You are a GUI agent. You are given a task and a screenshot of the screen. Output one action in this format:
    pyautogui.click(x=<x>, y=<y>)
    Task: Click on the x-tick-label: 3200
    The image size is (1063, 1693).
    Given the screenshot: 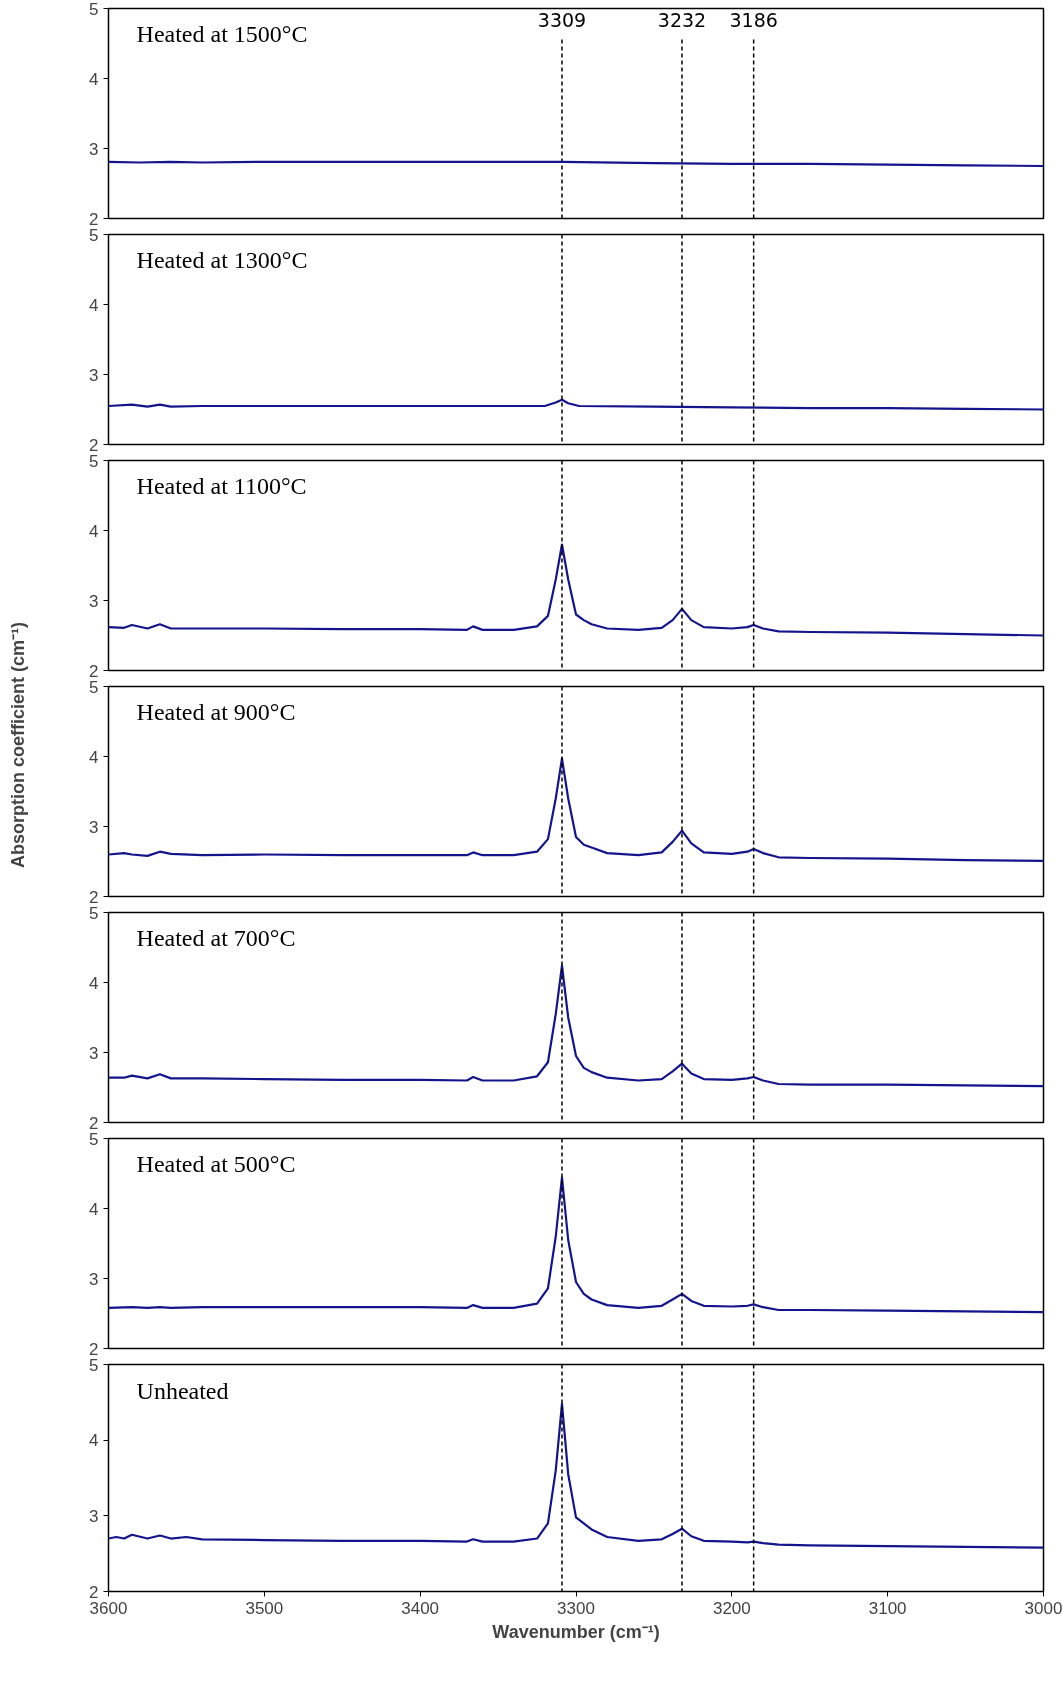 What is the action you would take?
    pyautogui.click(x=731, y=1608)
    